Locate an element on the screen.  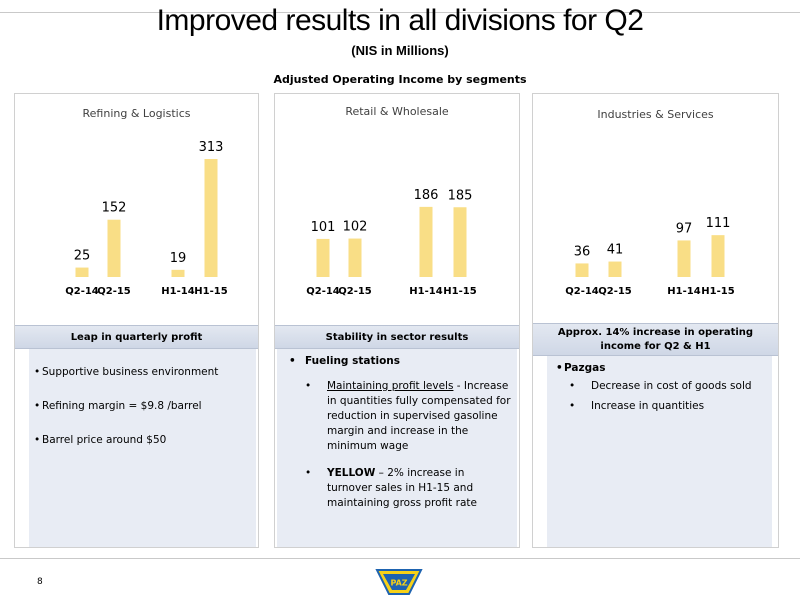
data-label: 185 is located at coordinates (460, 195).